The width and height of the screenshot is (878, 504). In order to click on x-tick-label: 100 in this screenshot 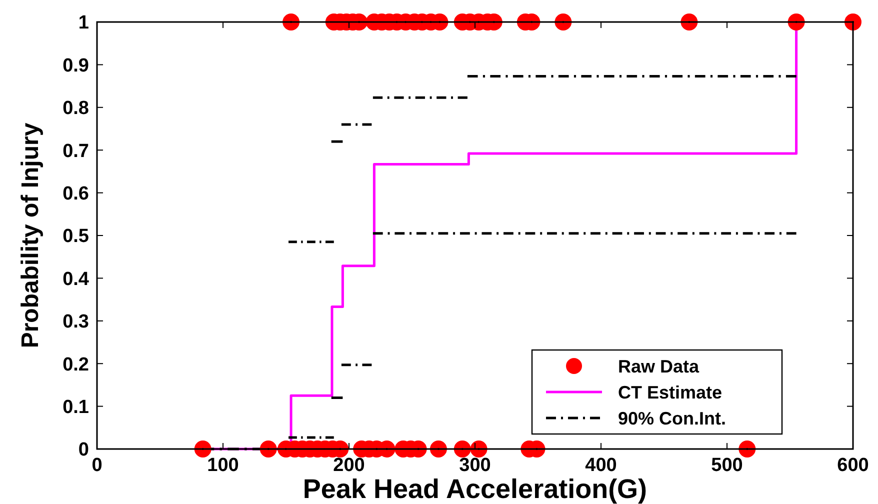, I will do `click(223, 465)`.